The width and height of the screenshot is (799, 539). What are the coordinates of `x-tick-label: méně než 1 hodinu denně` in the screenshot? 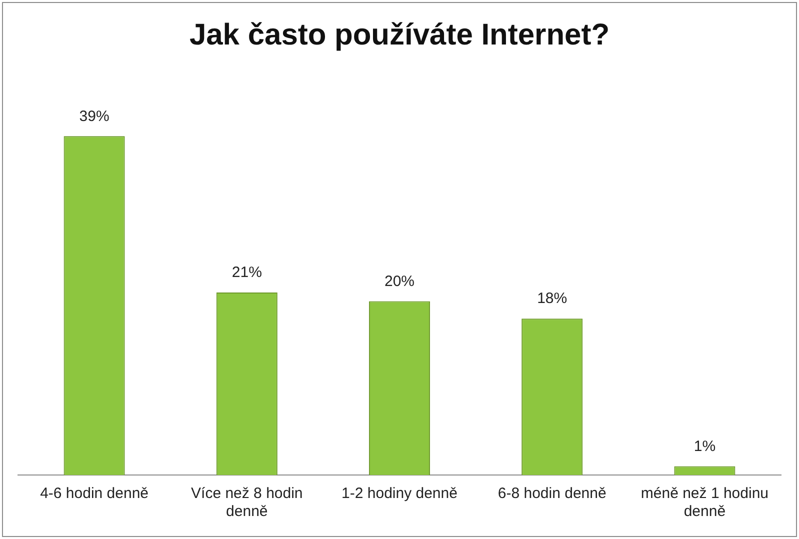 It's located at (704, 502).